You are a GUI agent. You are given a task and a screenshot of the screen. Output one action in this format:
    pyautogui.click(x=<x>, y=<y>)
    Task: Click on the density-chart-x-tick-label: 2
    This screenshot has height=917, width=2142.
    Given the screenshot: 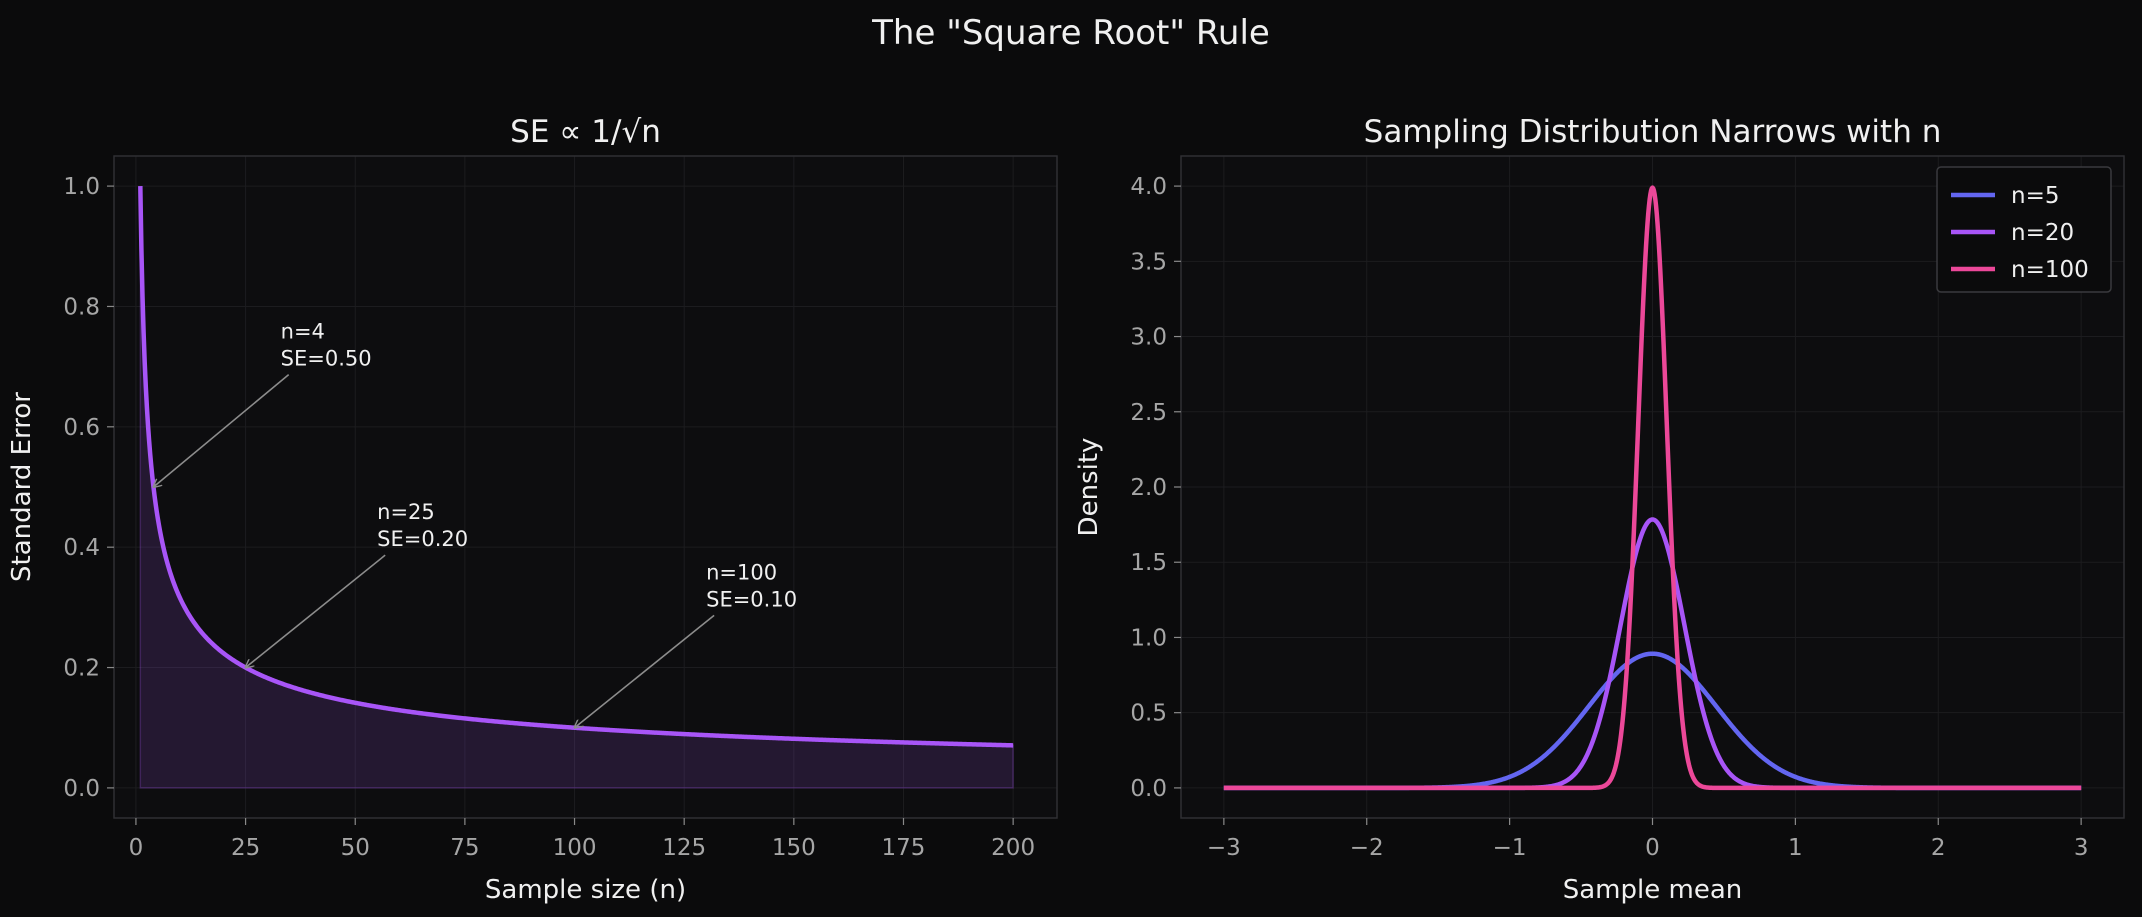 What is the action you would take?
    pyautogui.click(x=1938, y=848)
    